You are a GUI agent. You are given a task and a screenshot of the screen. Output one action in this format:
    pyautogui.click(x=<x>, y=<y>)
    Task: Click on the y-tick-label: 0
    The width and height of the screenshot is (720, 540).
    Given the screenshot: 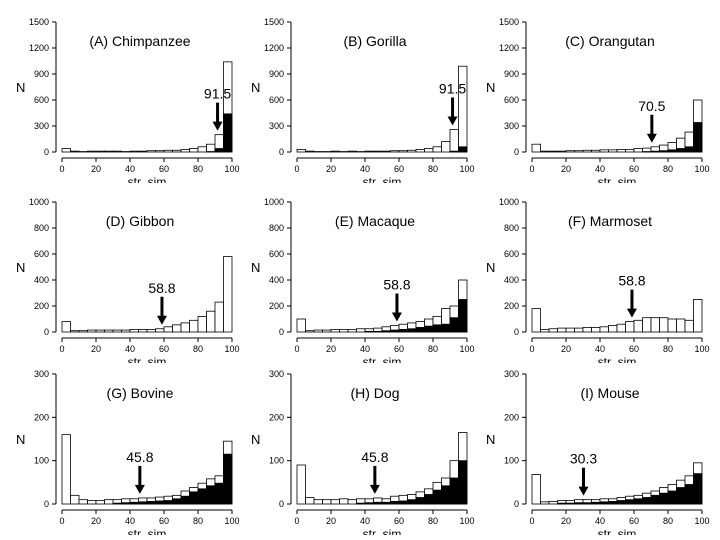 What is the action you would take?
    pyautogui.click(x=46, y=332)
    